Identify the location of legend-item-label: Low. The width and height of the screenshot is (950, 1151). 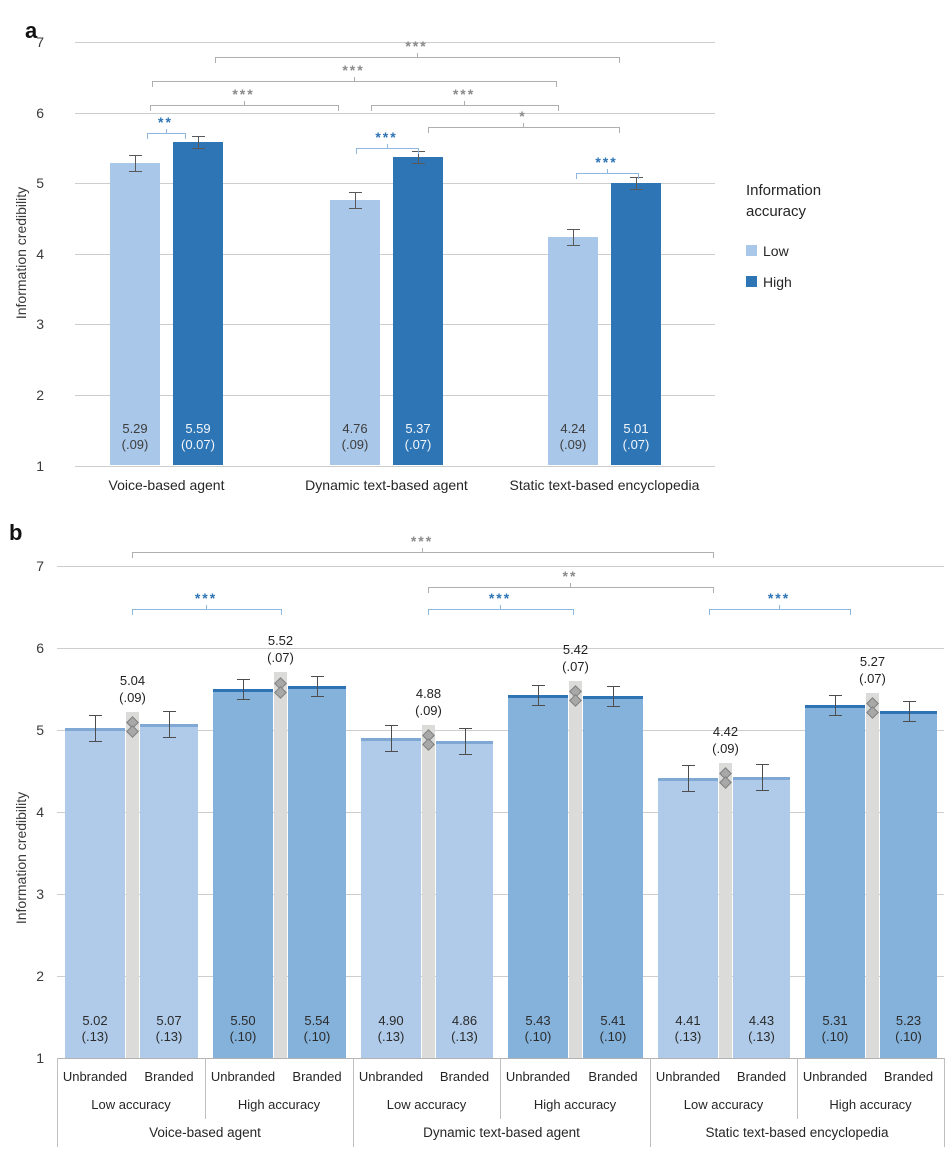
(776, 251).